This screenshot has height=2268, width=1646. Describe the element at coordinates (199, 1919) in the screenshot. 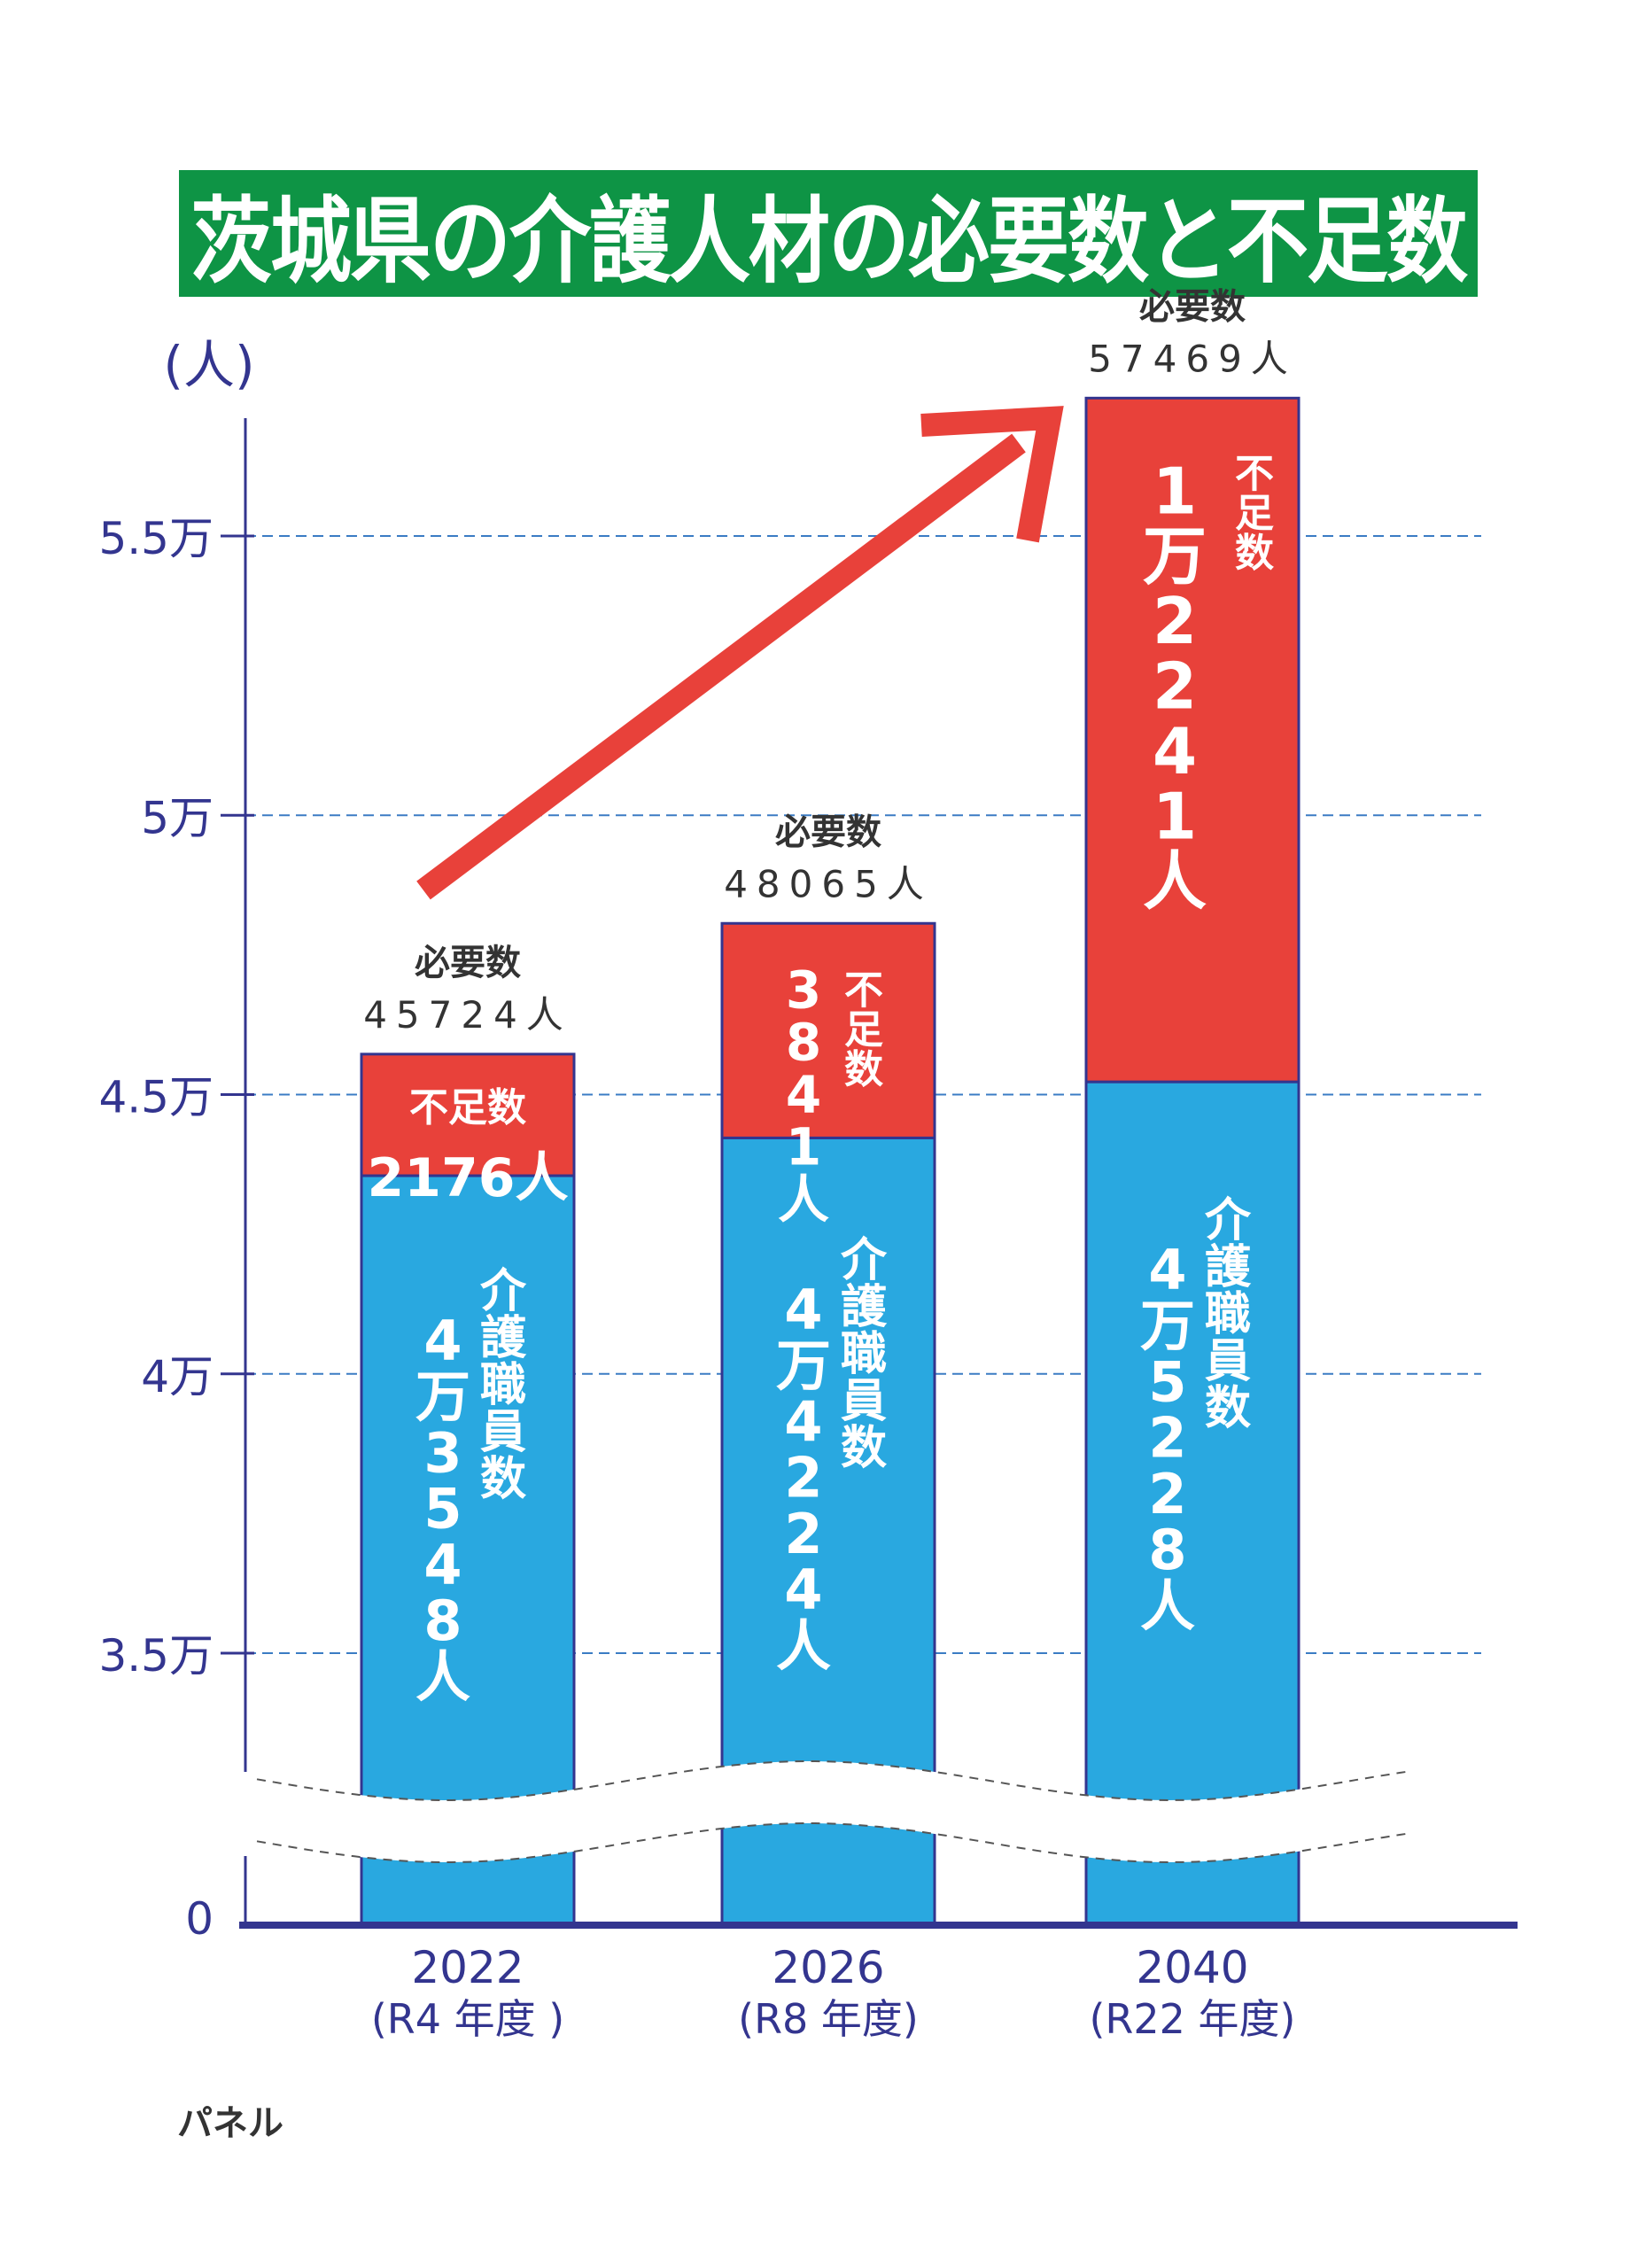

I see `y-tick-label: 0` at that location.